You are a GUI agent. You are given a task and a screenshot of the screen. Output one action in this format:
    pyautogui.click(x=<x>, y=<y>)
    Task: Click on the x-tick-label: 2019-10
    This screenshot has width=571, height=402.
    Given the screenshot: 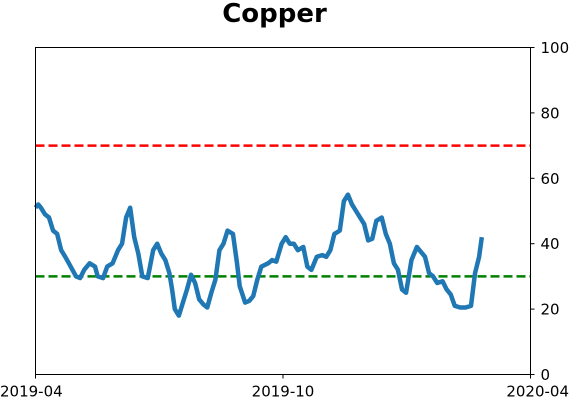 What is the action you would take?
    pyautogui.click(x=283, y=392)
    